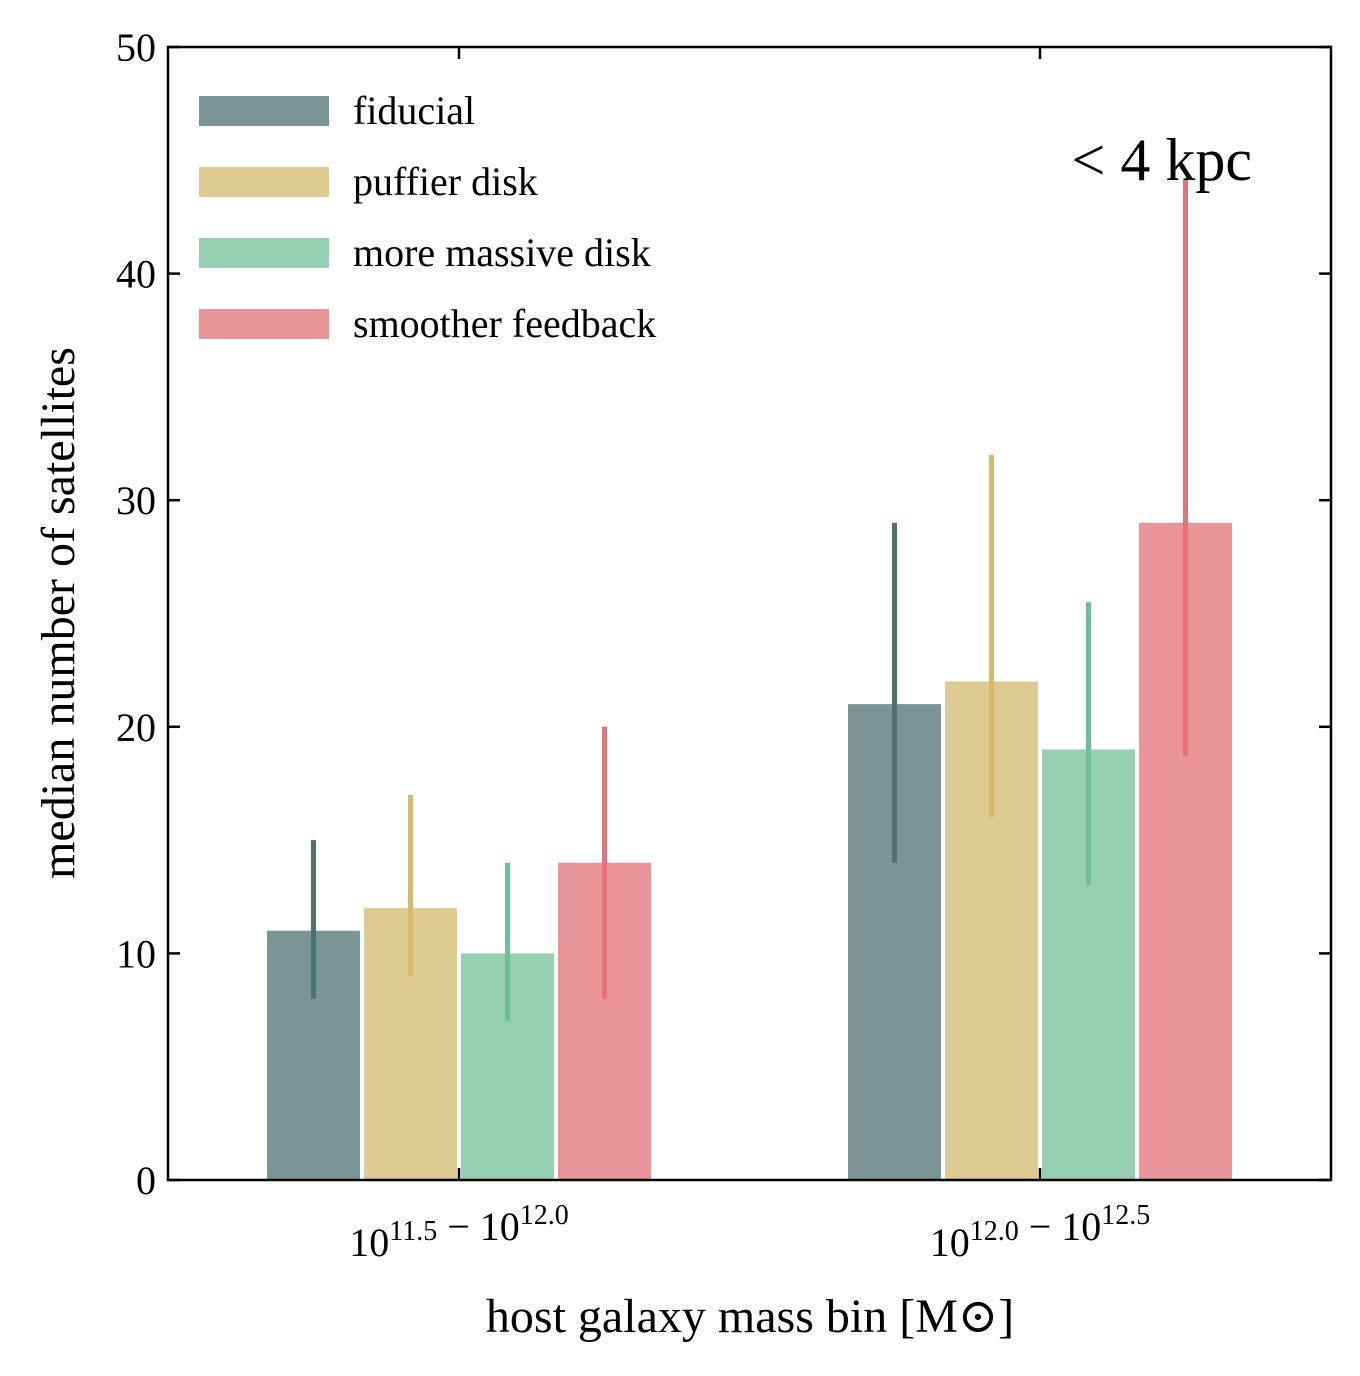 Image resolution: width=1360 pixels, height=1376 pixels. What do you see at coordinates (264, 182) in the screenshot?
I see `legend-swatch-puffier-disk` at bounding box center [264, 182].